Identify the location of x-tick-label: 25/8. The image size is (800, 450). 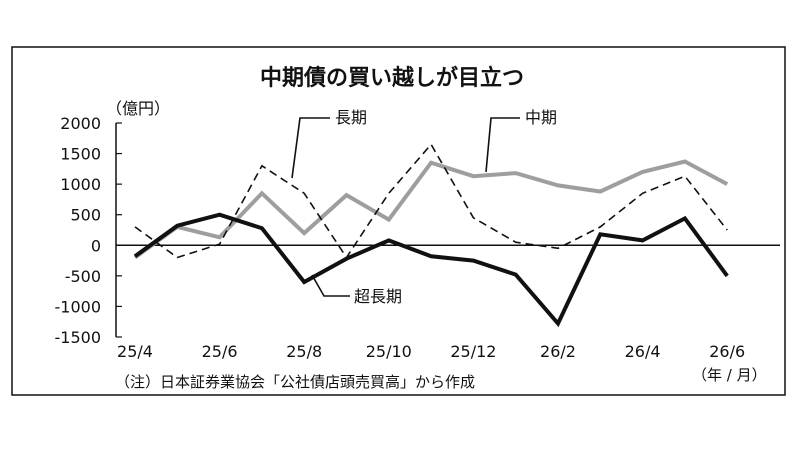
(304, 351).